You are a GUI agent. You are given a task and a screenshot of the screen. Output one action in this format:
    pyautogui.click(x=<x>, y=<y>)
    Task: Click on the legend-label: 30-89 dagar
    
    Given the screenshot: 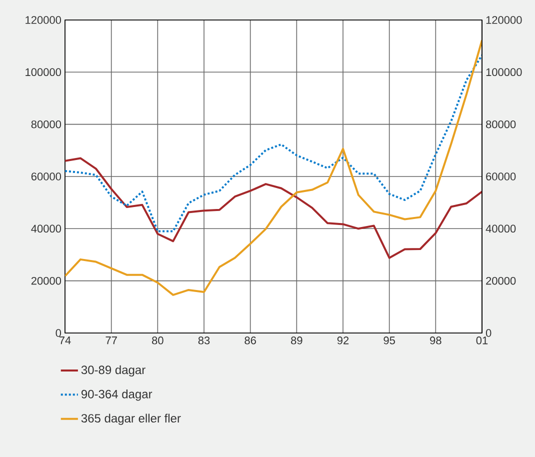 What is the action you would take?
    pyautogui.click(x=113, y=371)
    